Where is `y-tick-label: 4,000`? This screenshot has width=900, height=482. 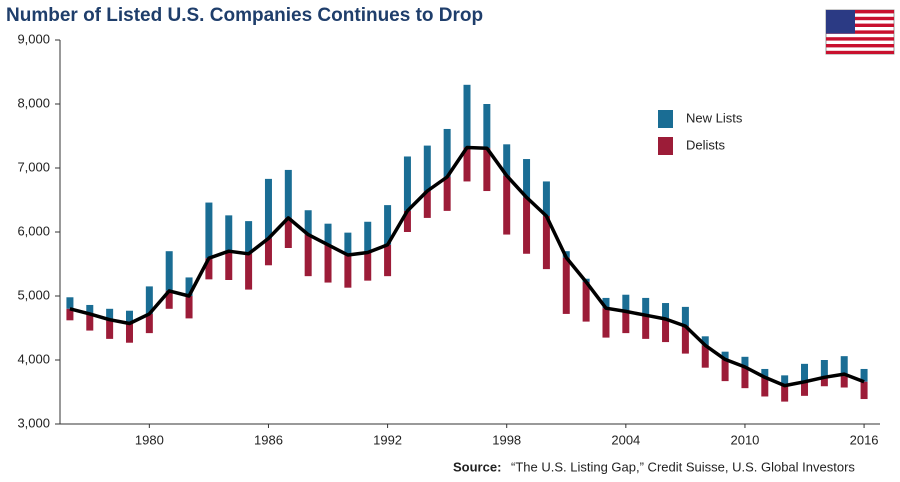 y-tick-label: 4,000 is located at coordinates (33, 358).